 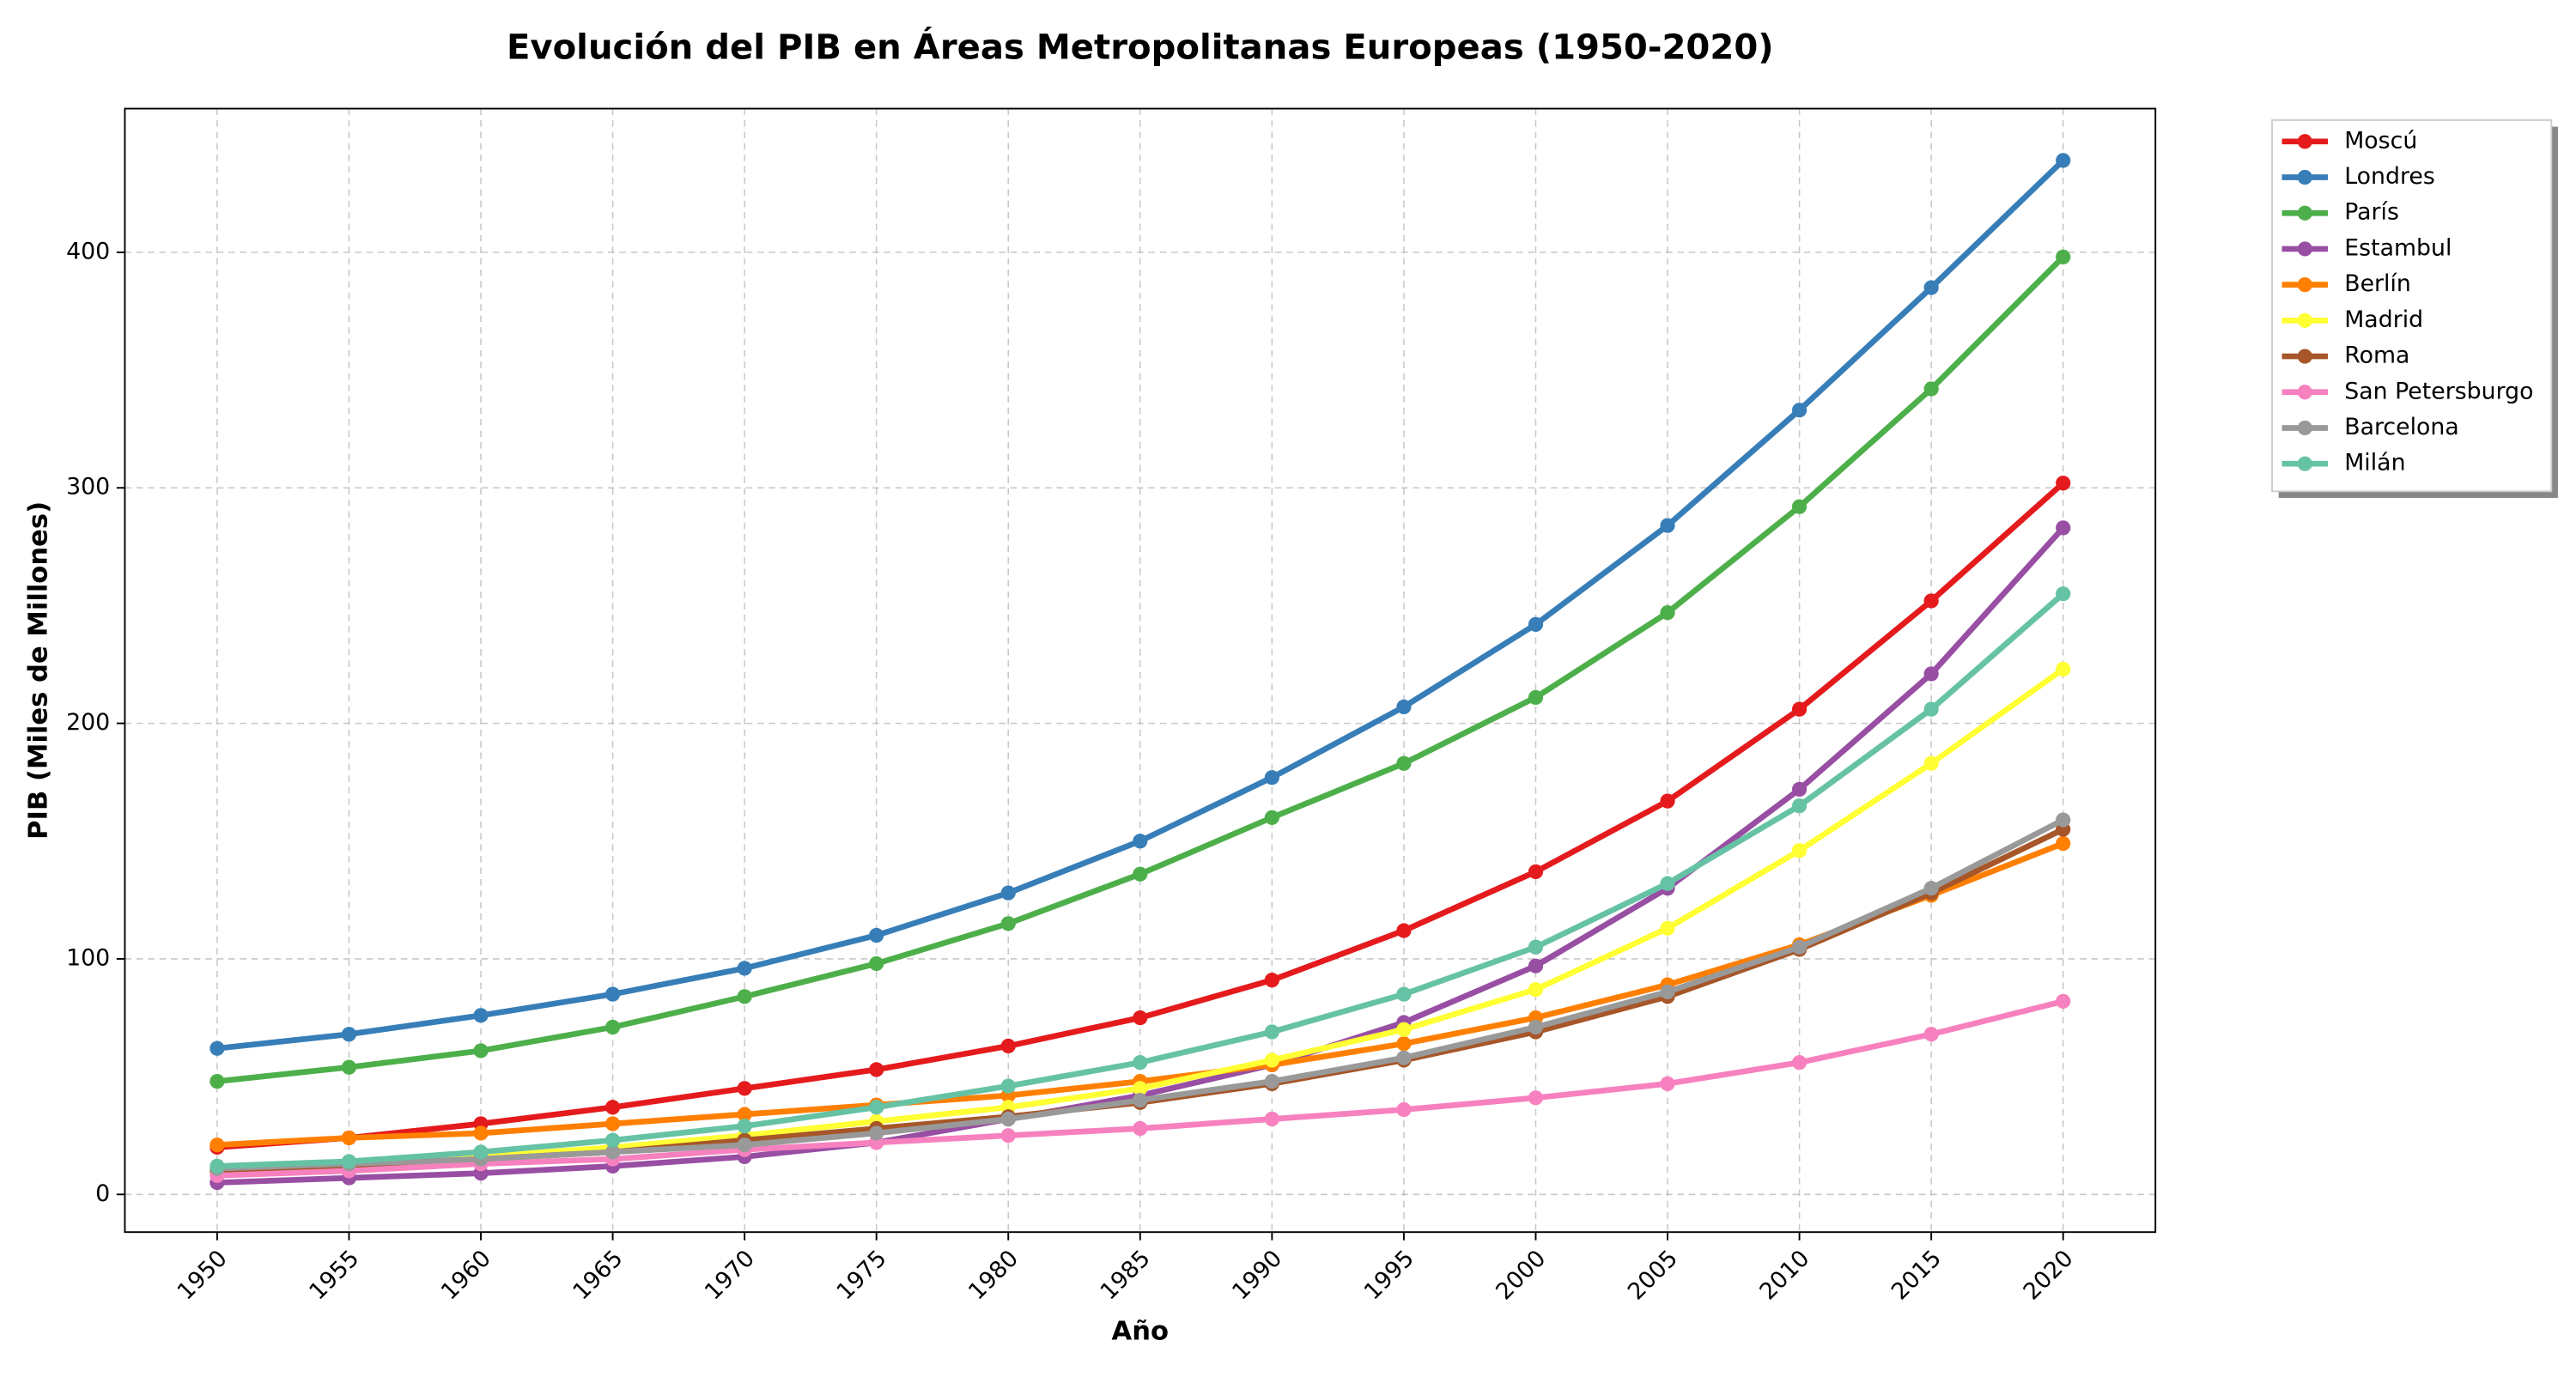 What do you see at coordinates (2377, 283) in the screenshot?
I see `legend-label: Berlín` at bounding box center [2377, 283].